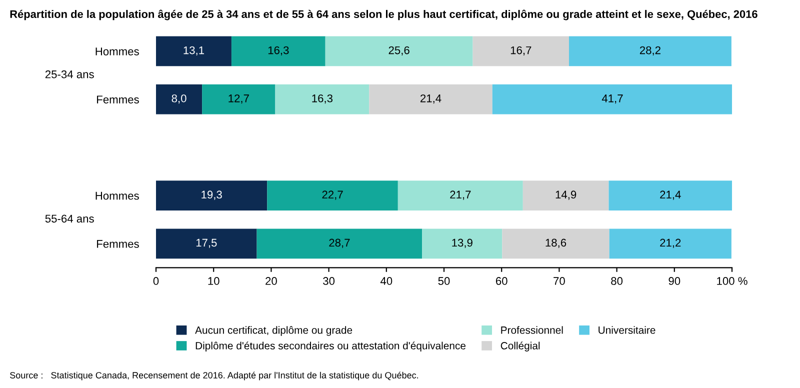 This screenshot has height=388, width=800. What do you see at coordinates (732, 281) in the screenshot?
I see `x-tick-label: 100 %` at bounding box center [732, 281].